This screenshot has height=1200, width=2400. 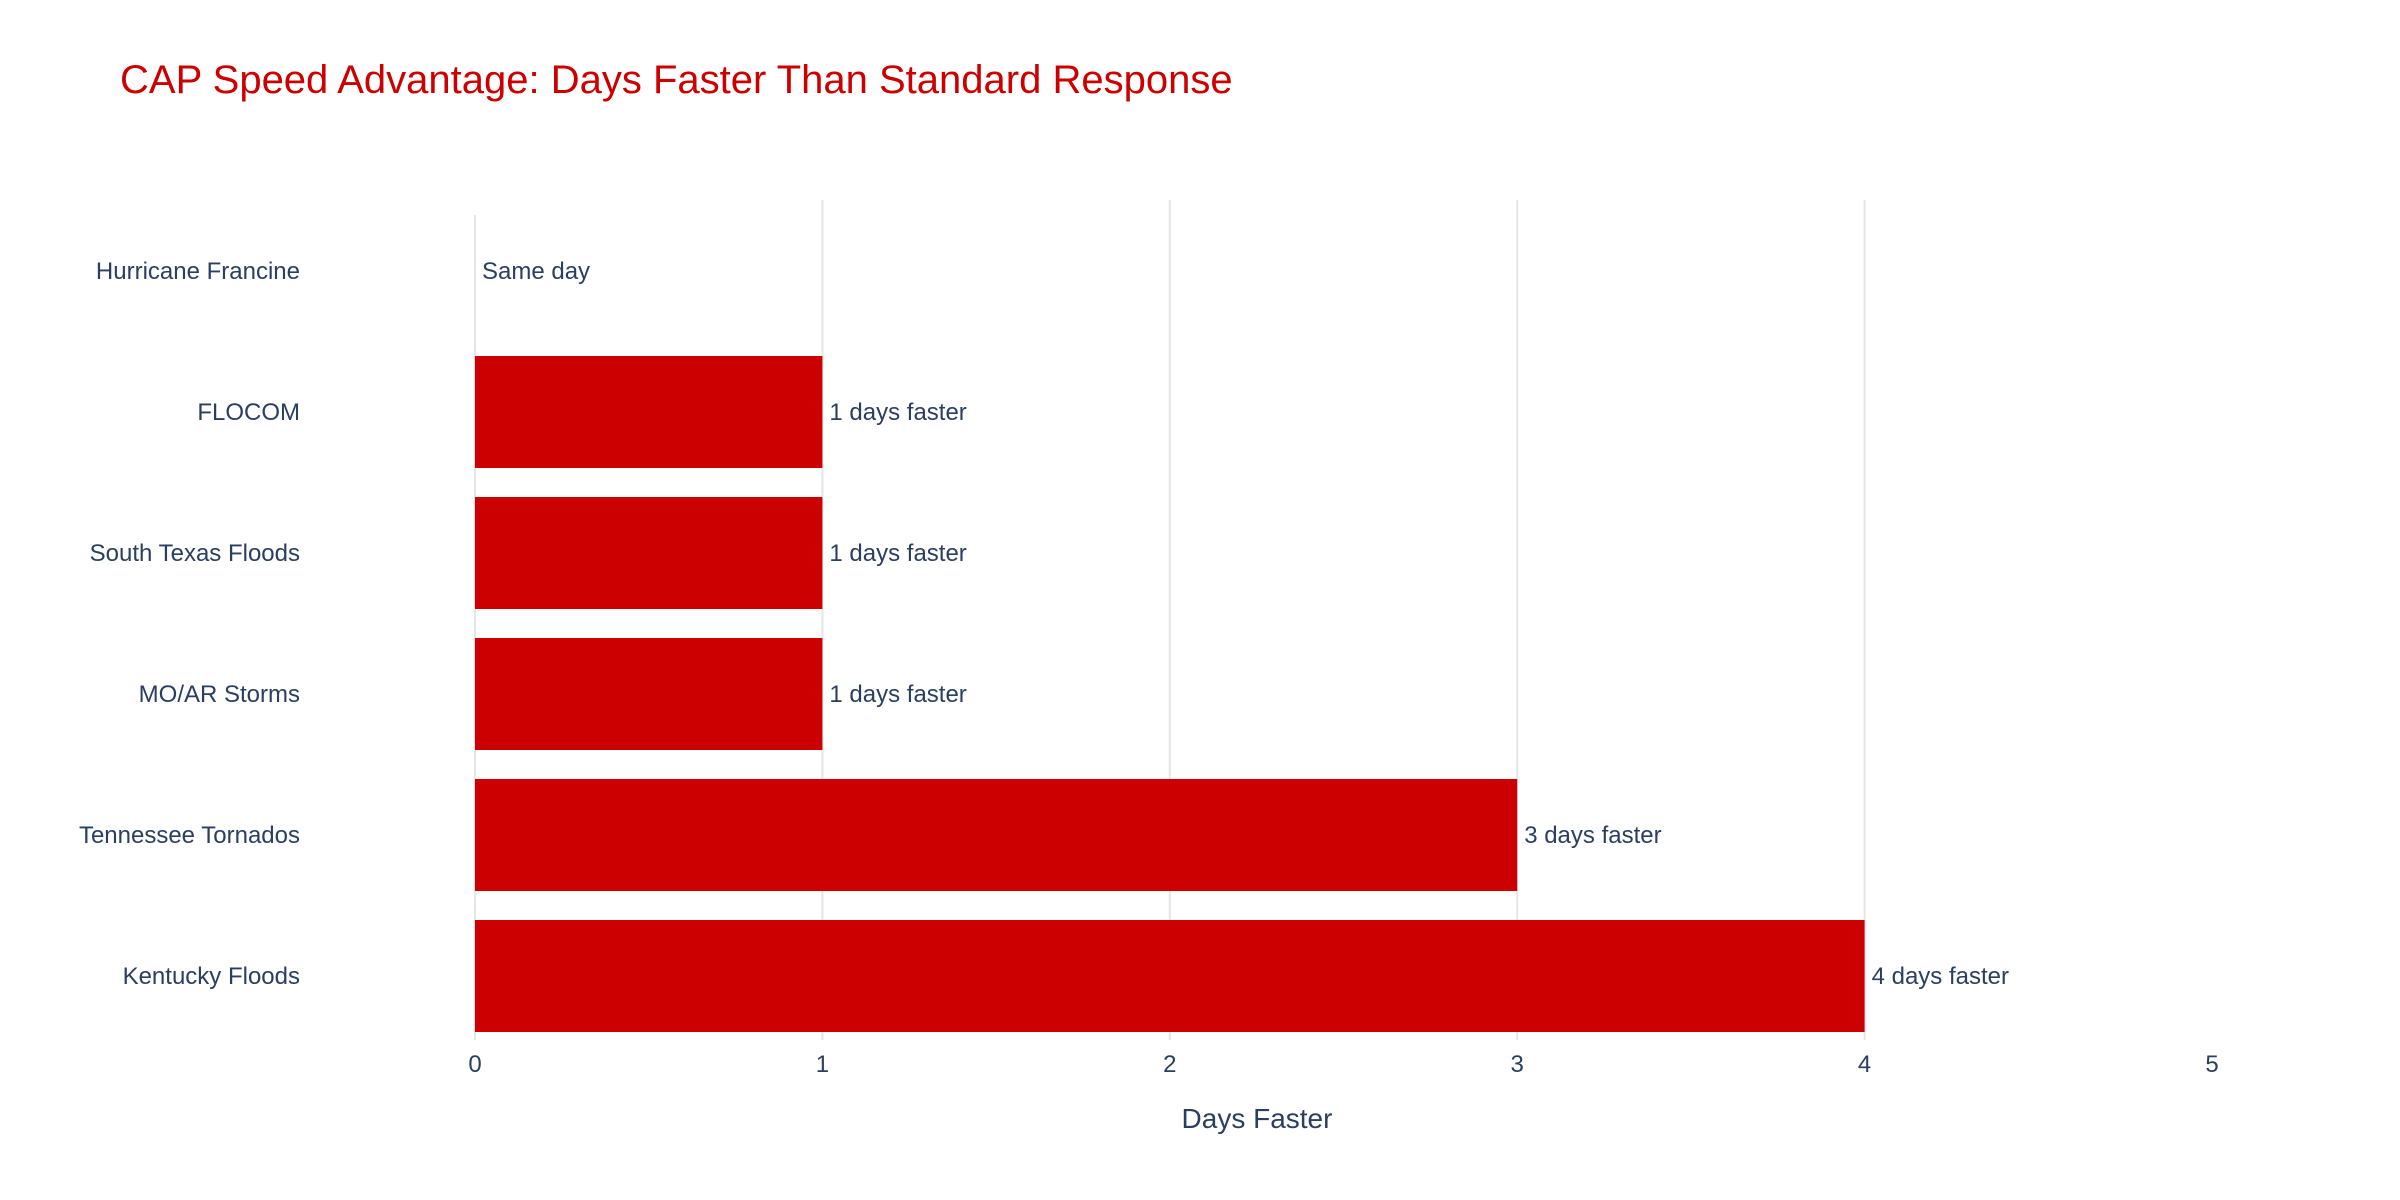 What do you see at coordinates (1864, 1064) in the screenshot?
I see `x-tick-label: 4` at bounding box center [1864, 1064].